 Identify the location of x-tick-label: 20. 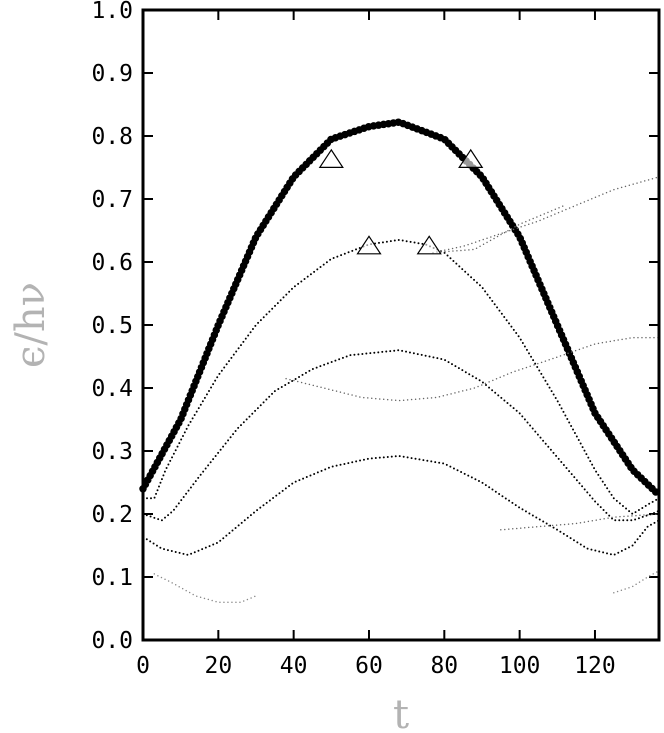
(218, 666).